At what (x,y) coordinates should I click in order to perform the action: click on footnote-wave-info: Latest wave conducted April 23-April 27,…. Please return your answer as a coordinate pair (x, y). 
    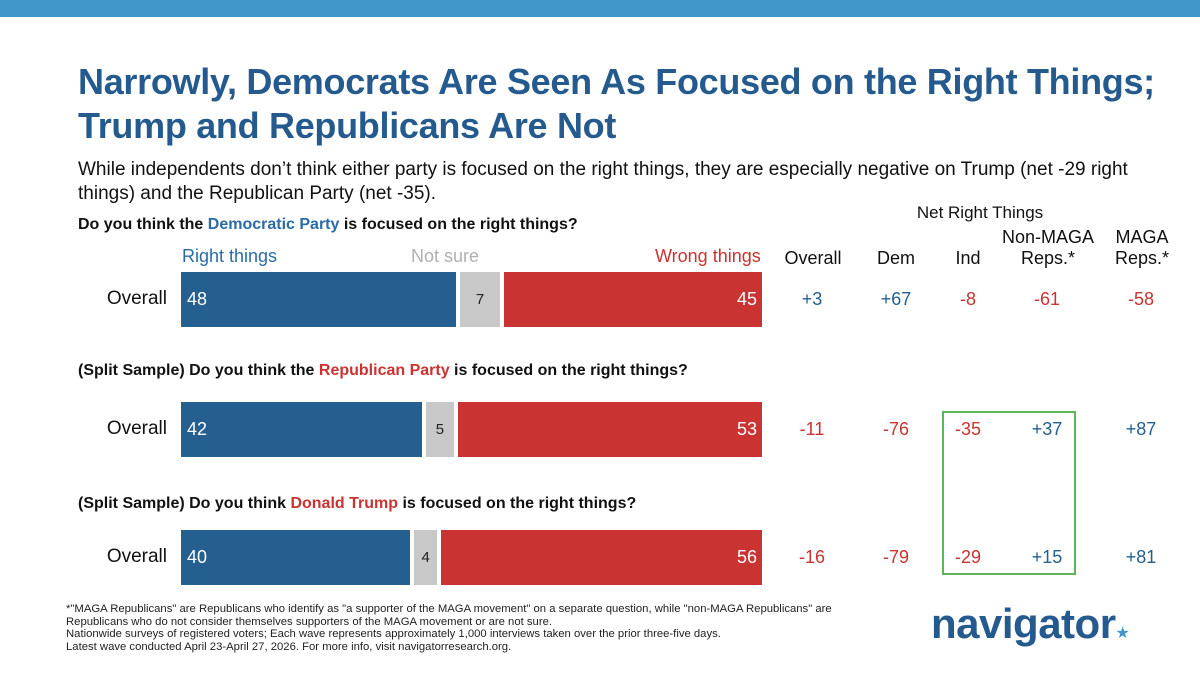
    Looking at the image, I should click on (289, 647).